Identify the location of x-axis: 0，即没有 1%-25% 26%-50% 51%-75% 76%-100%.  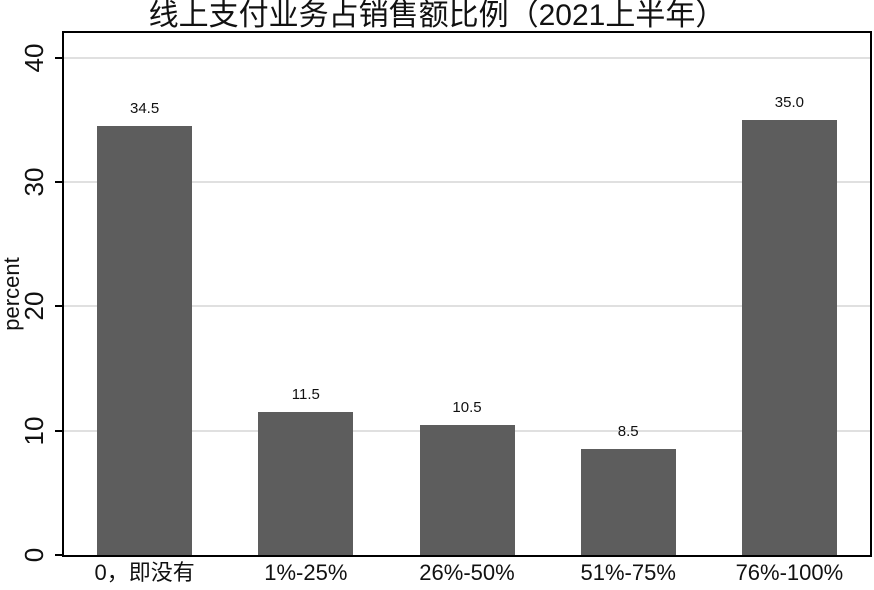
(467, 575).